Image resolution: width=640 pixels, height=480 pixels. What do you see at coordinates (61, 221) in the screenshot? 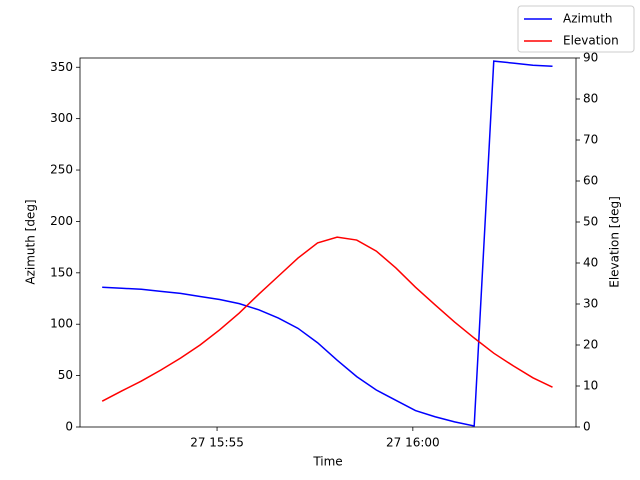
I see `y-tick-label: 200` at bounding box center [61, 221].